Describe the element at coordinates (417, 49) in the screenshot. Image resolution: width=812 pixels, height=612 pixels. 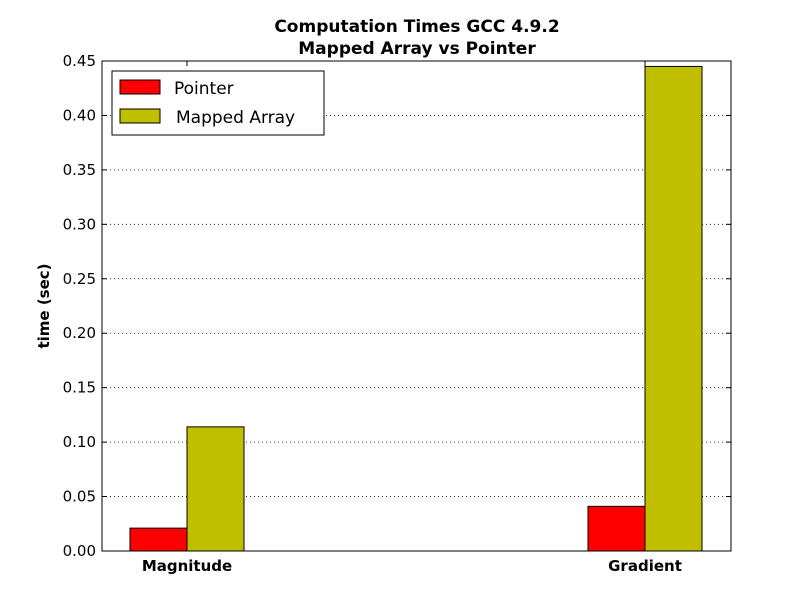
I see `chart-subtitle: Mapped Array vs Pointer` at that location.